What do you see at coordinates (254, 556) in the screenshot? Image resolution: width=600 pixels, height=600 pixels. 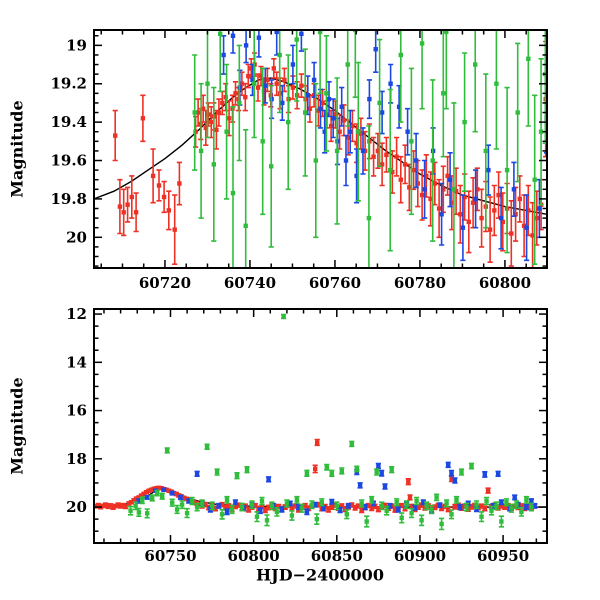 I see `x-tick-label: 60800` at bounding box center [254, 556].